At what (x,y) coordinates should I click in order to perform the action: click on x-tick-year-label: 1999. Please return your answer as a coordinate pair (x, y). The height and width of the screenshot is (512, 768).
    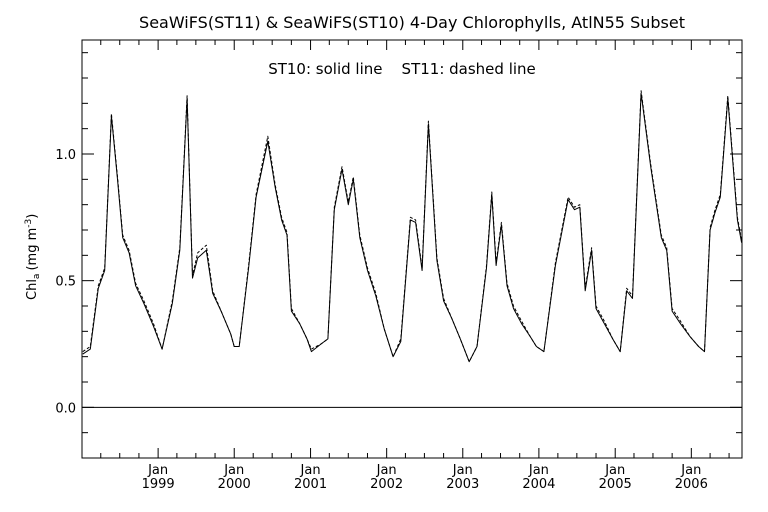
    Looking at the image, I should click on (158, 484).